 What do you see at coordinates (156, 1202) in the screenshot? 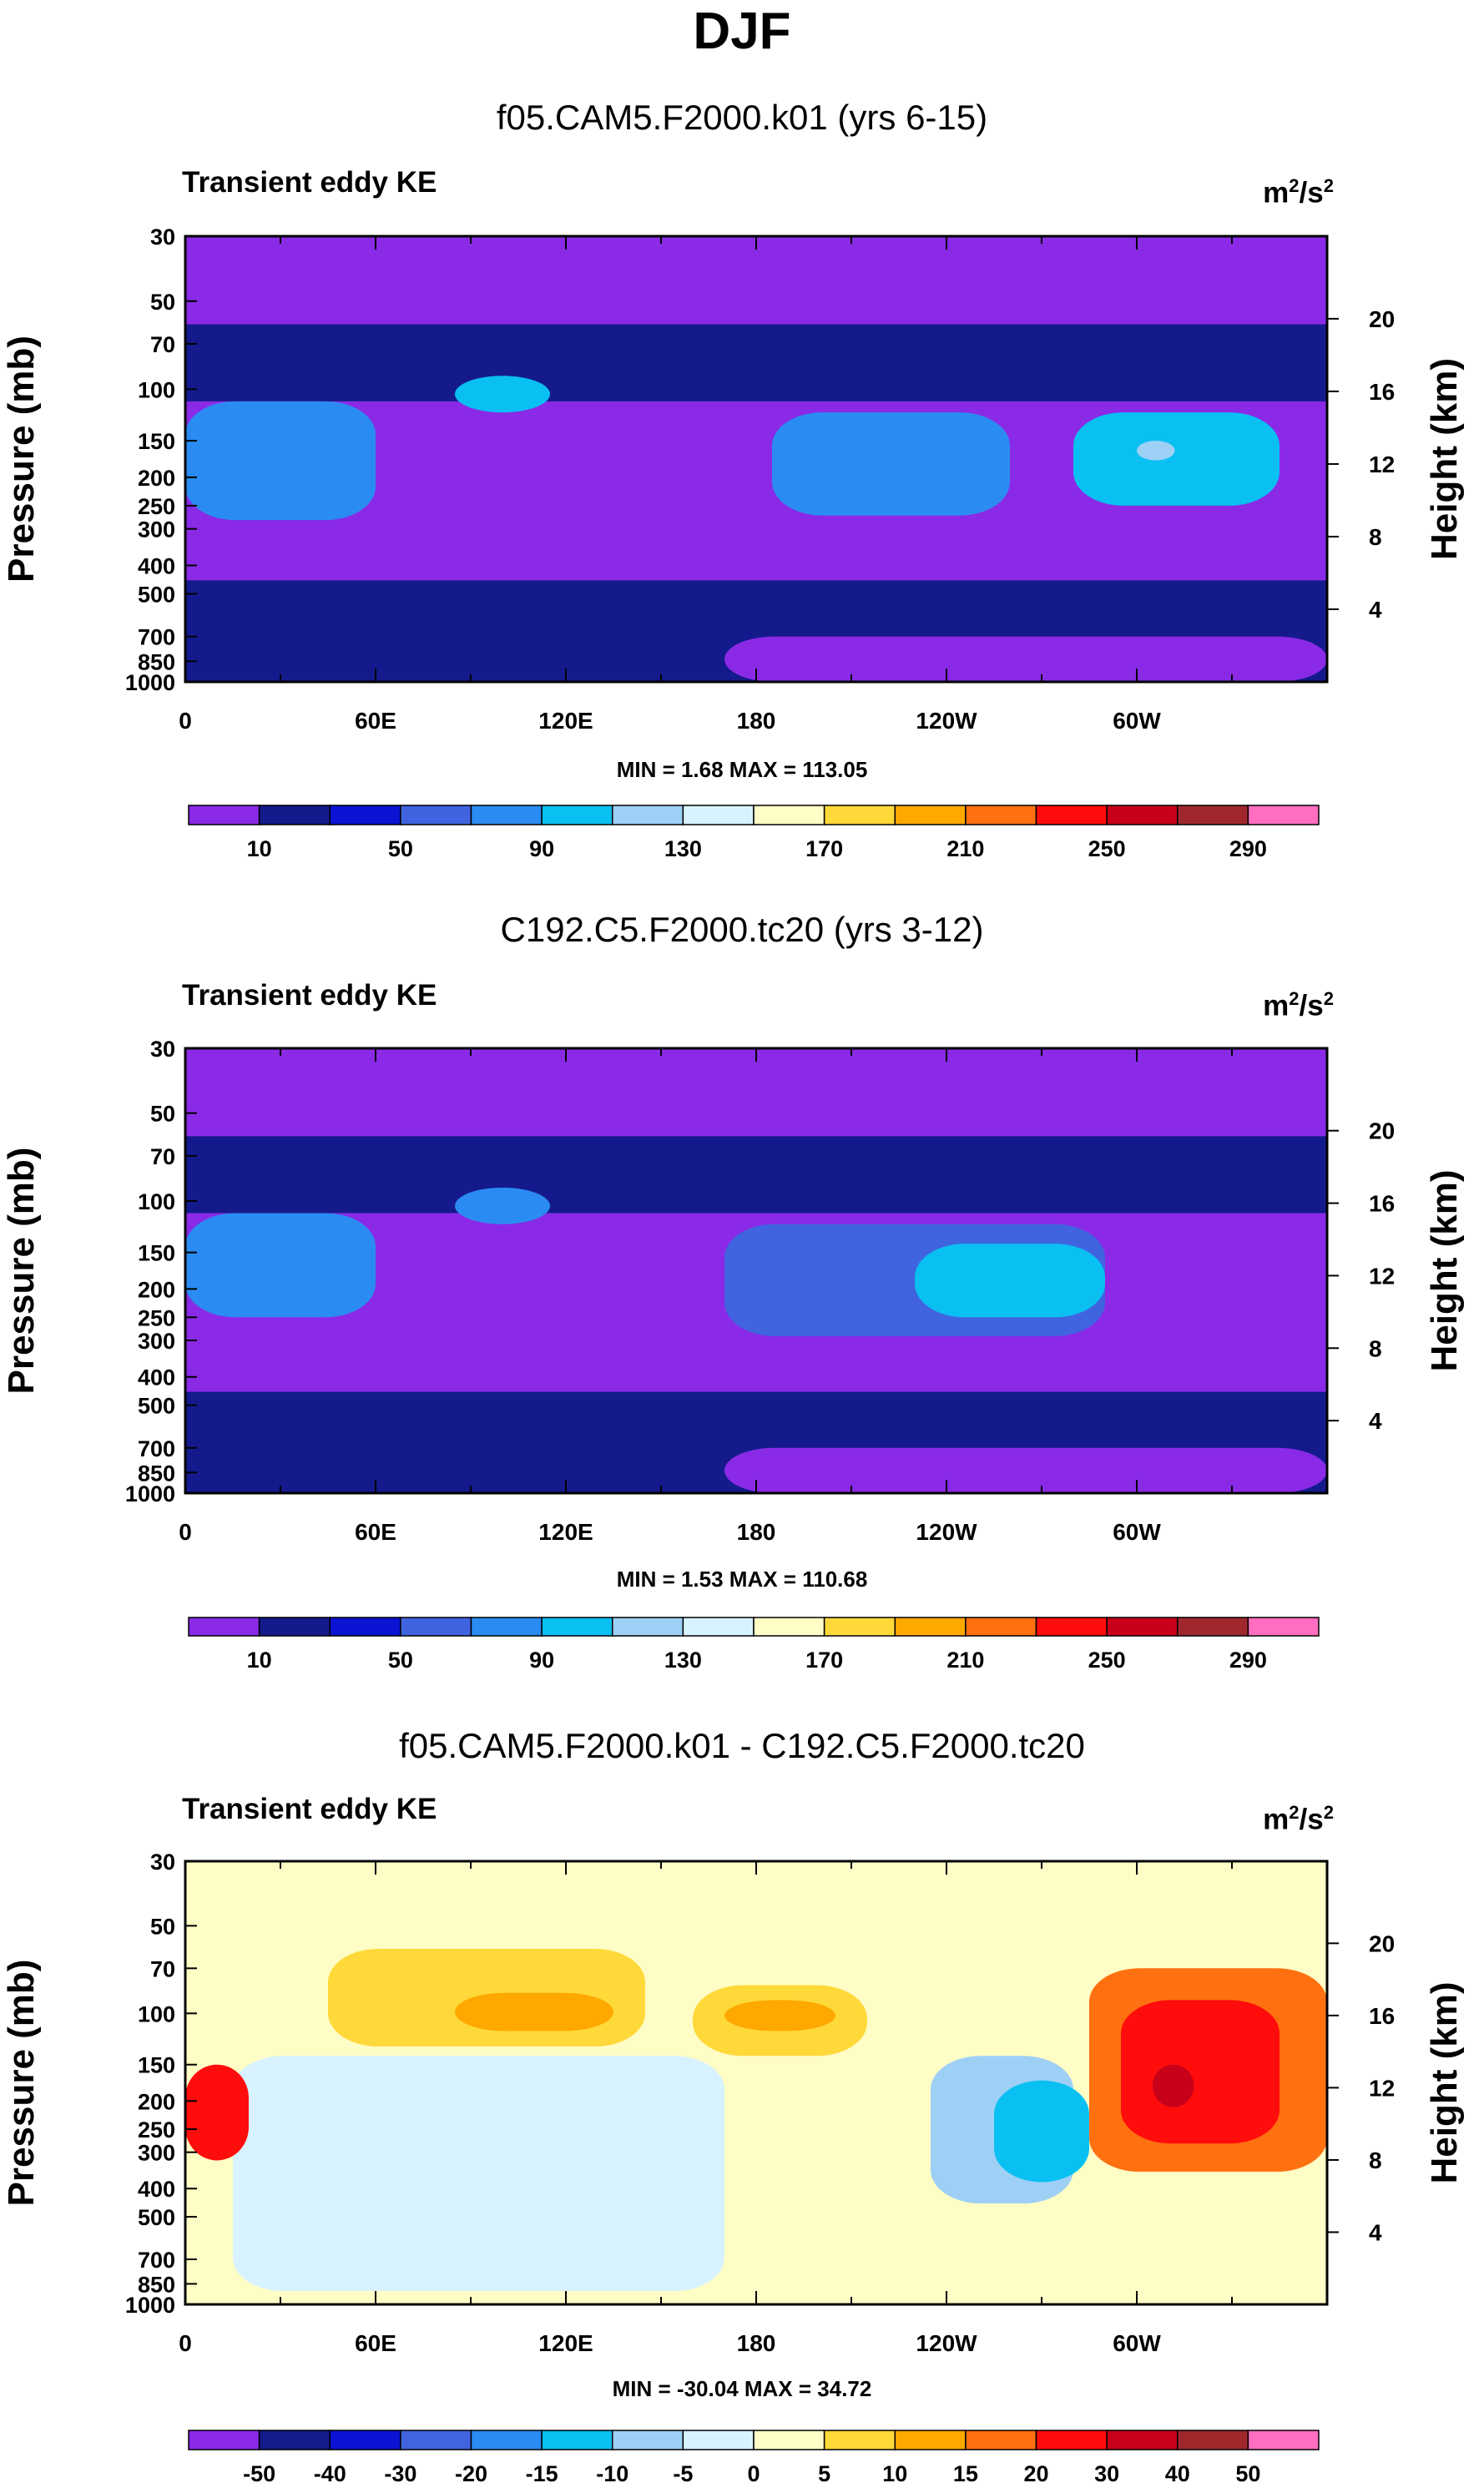
I see `y-tick-label: 100` at bounding box center [156, 1202].